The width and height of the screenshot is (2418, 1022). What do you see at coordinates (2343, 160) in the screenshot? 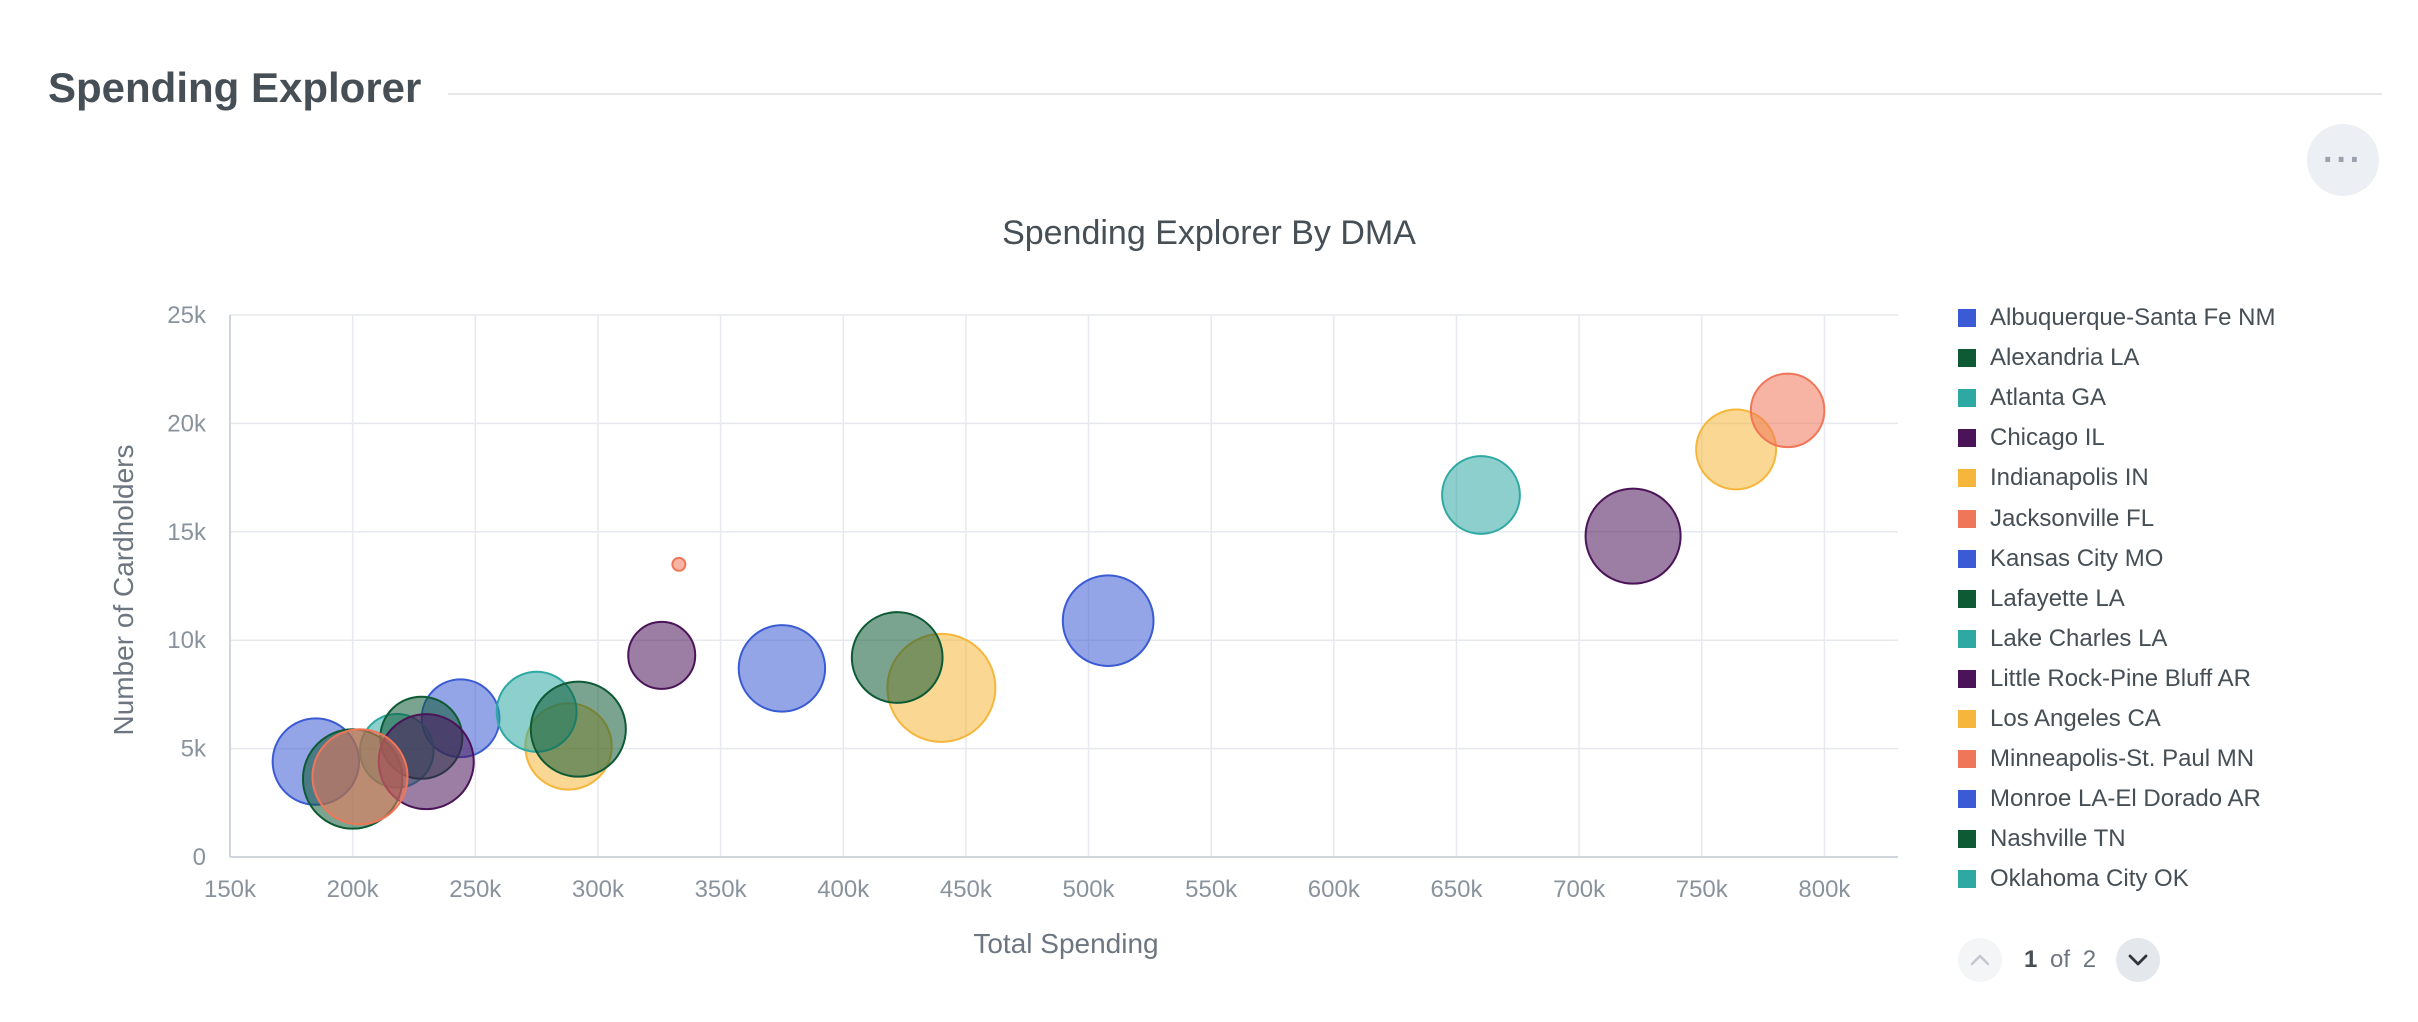
I see `more-options-button: ···` at bounding box center [2343, 160].